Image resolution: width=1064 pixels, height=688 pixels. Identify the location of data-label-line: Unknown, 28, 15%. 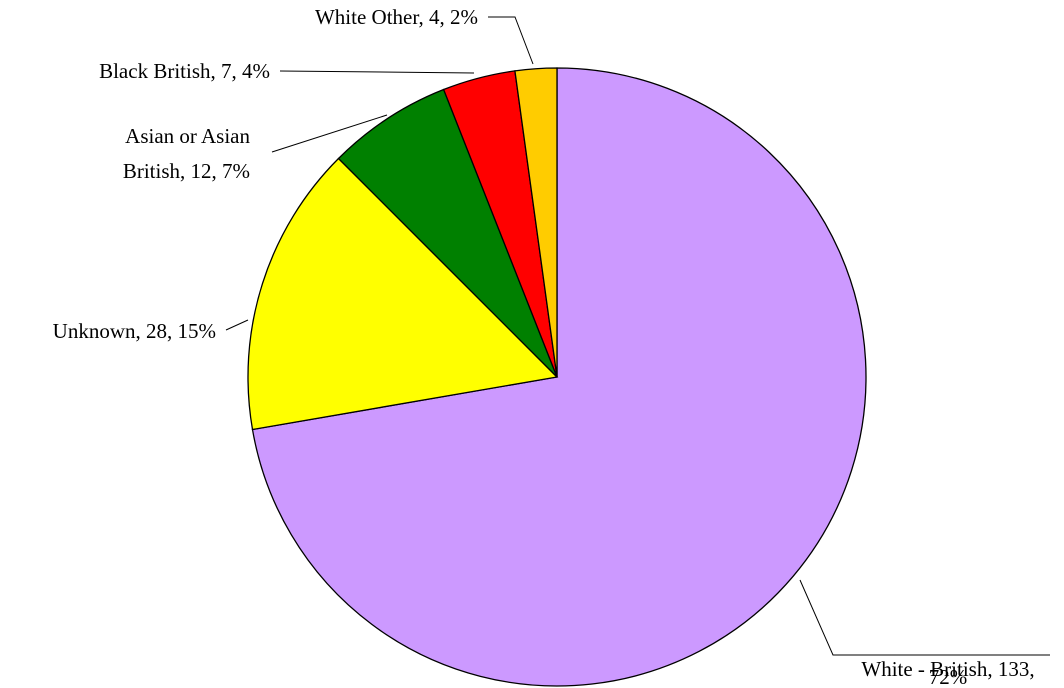
(134, 331).